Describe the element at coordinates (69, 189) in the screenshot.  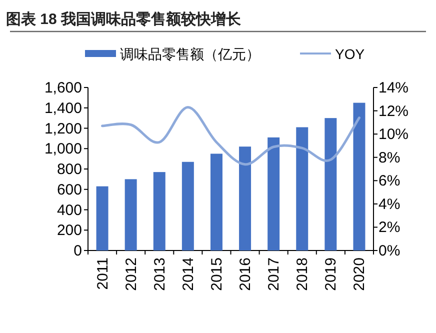
I see `y-tick-label: 600` at that location.